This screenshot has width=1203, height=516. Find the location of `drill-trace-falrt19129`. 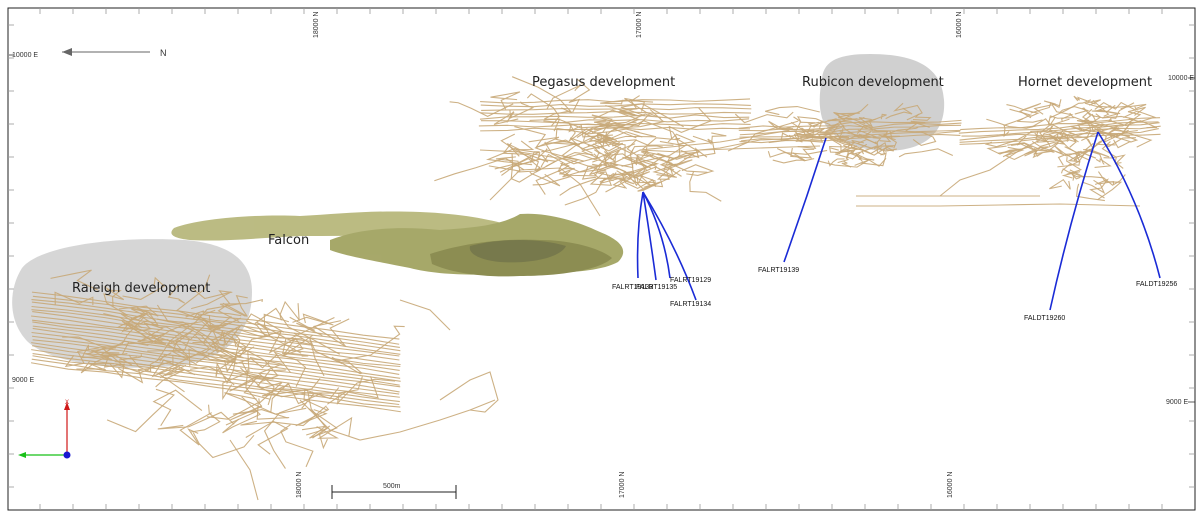

drill-trace-falrt19129 is located at coordinates (656, 235).